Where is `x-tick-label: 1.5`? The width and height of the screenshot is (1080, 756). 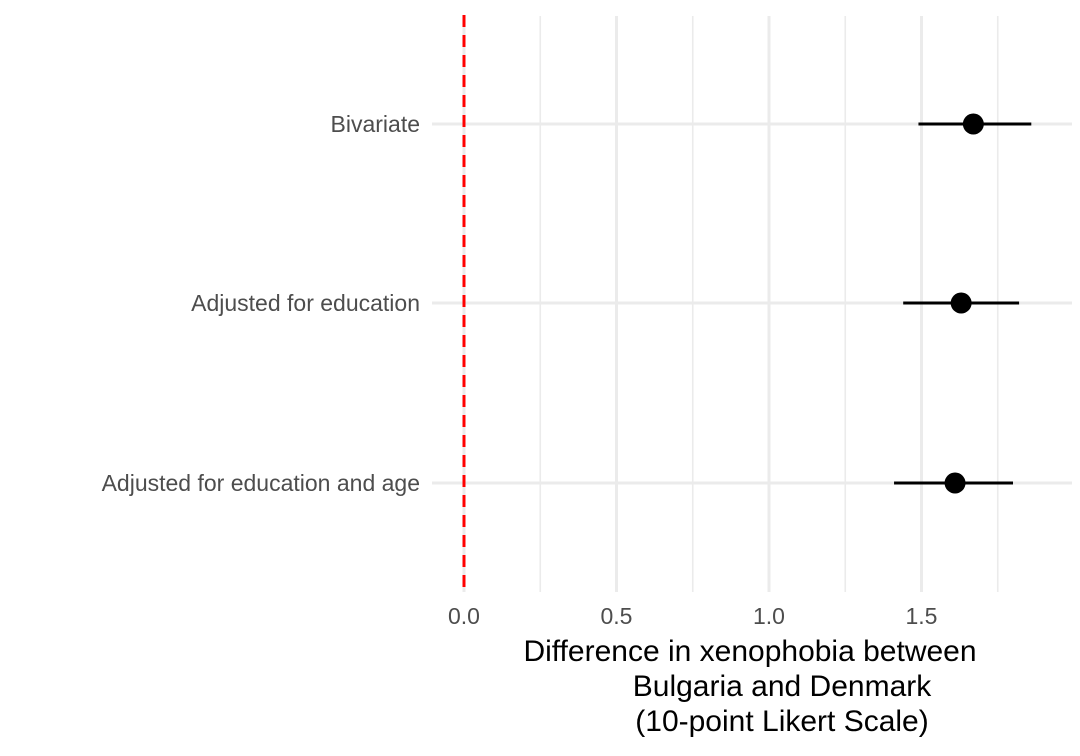 x-tick-label: 1.5 is located at coordinates (922, 616).